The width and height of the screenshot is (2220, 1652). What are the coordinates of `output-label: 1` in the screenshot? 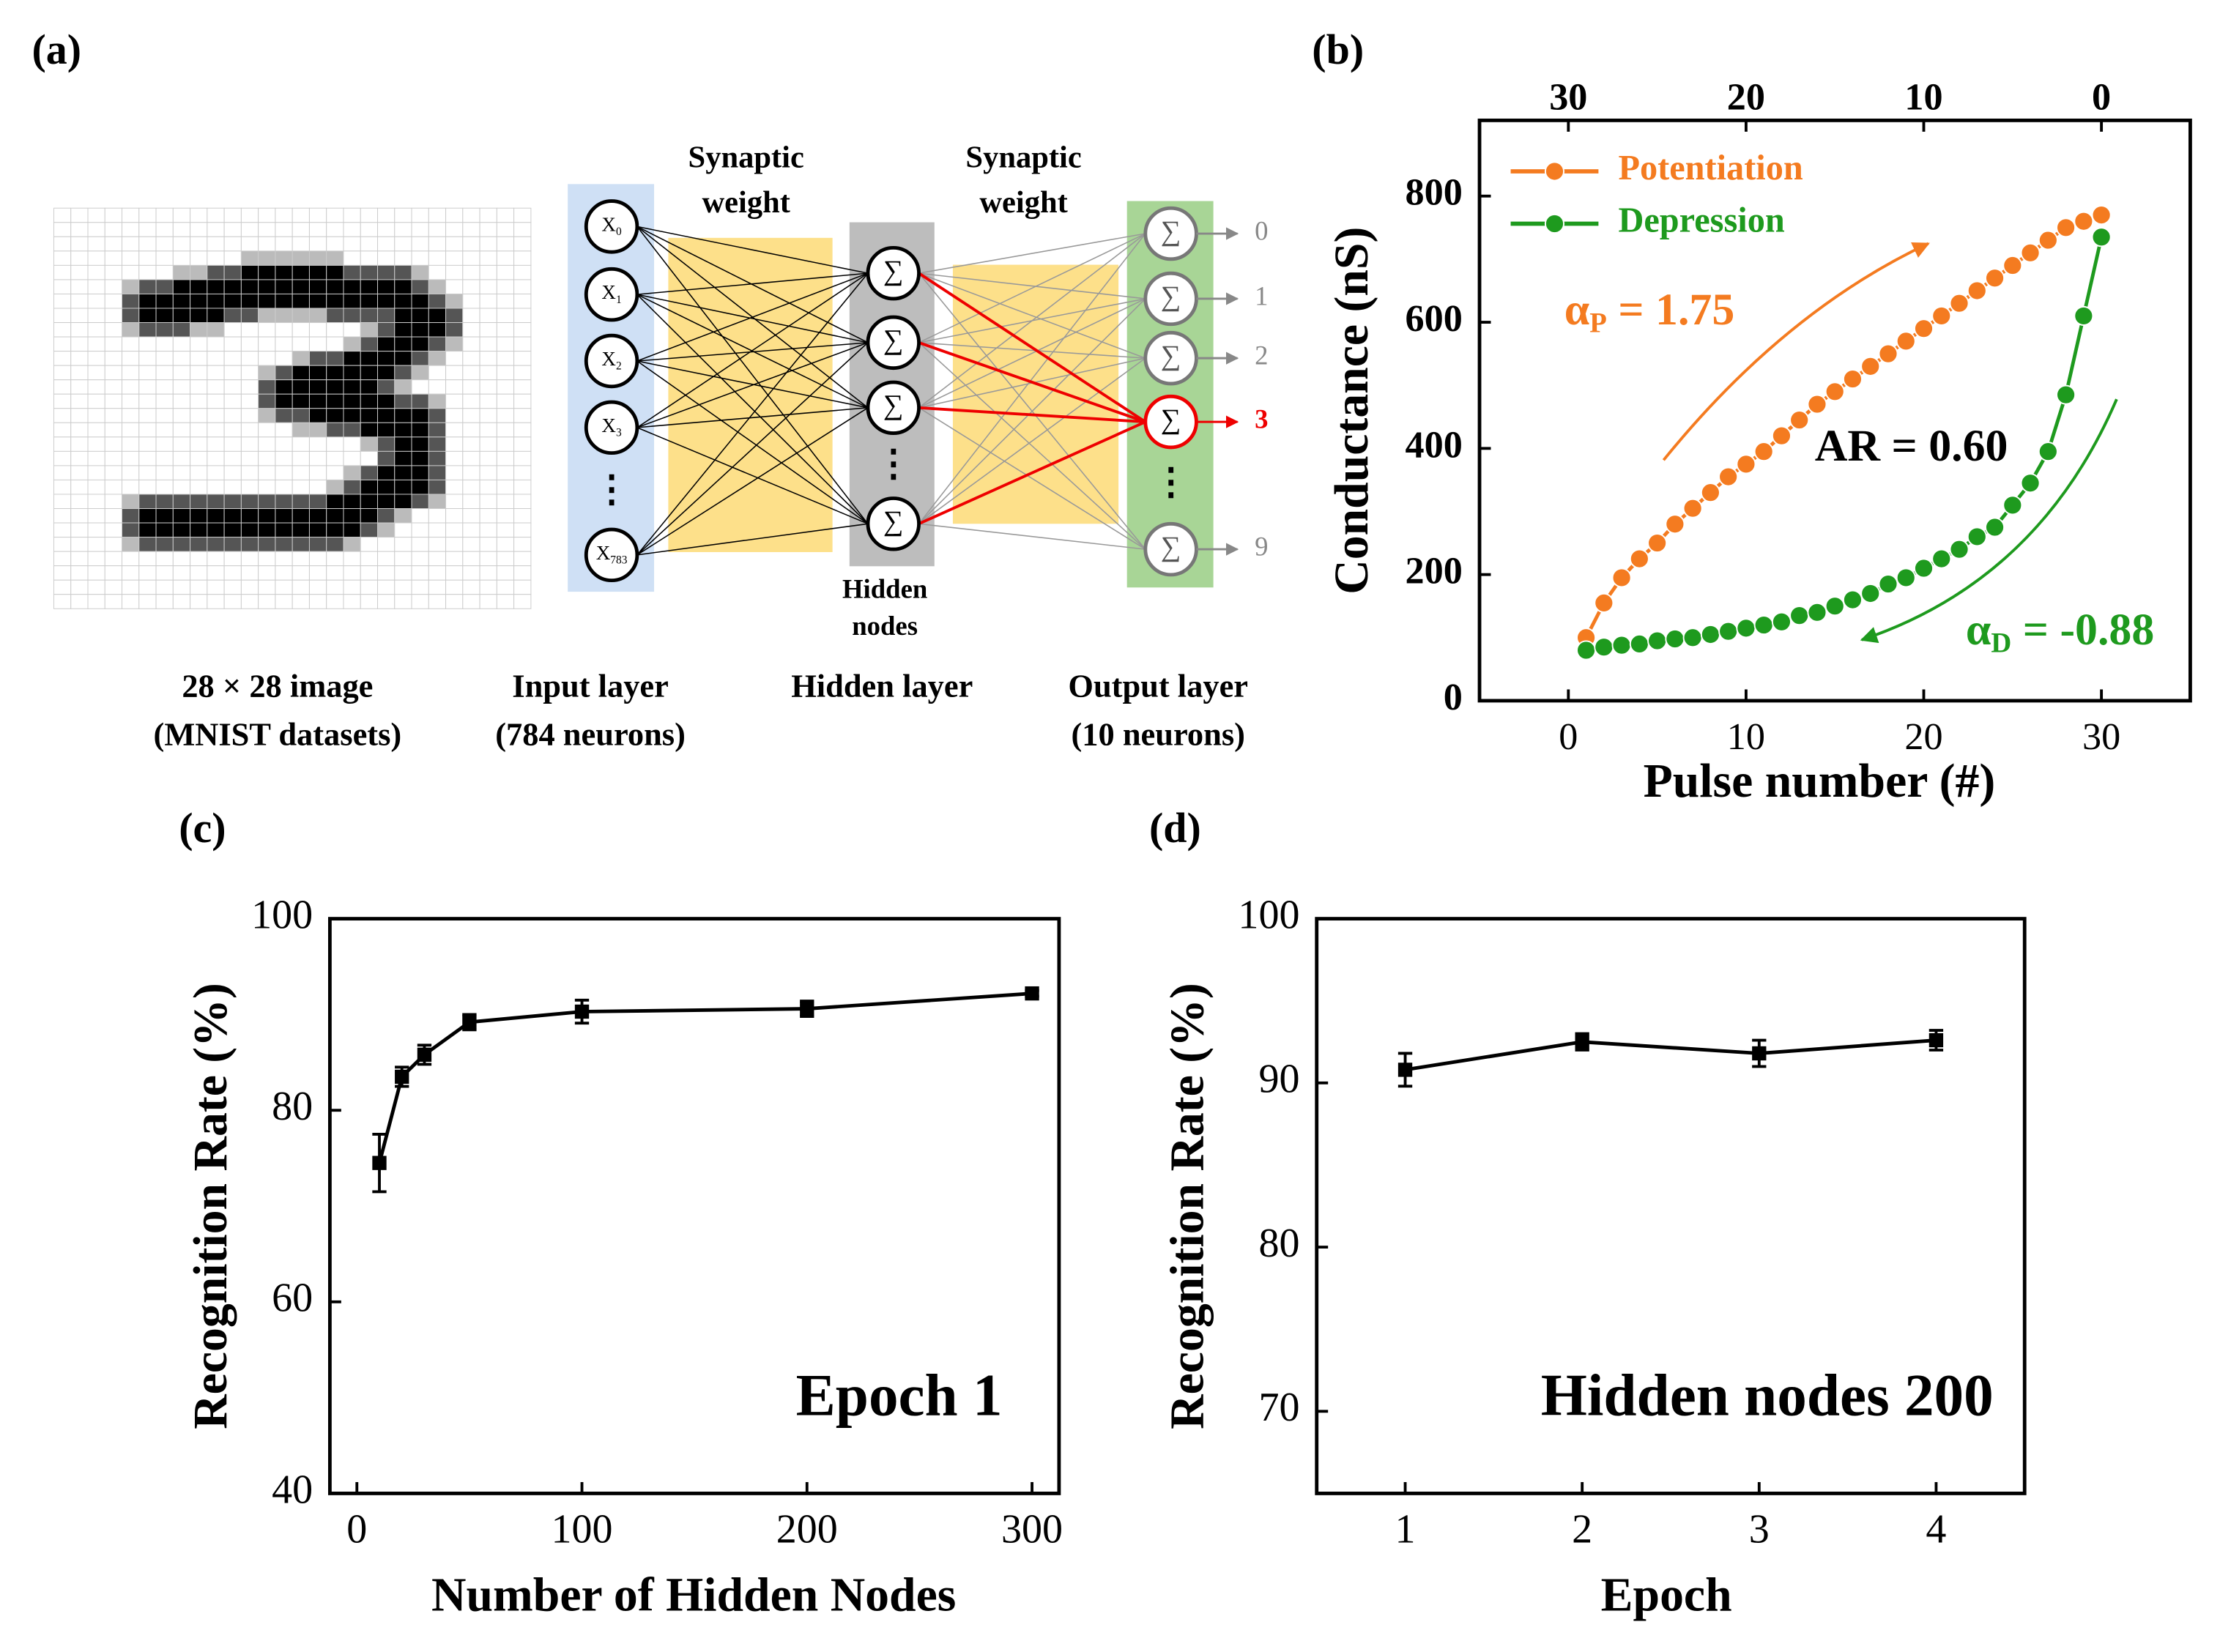 It's located at (1261, 295).